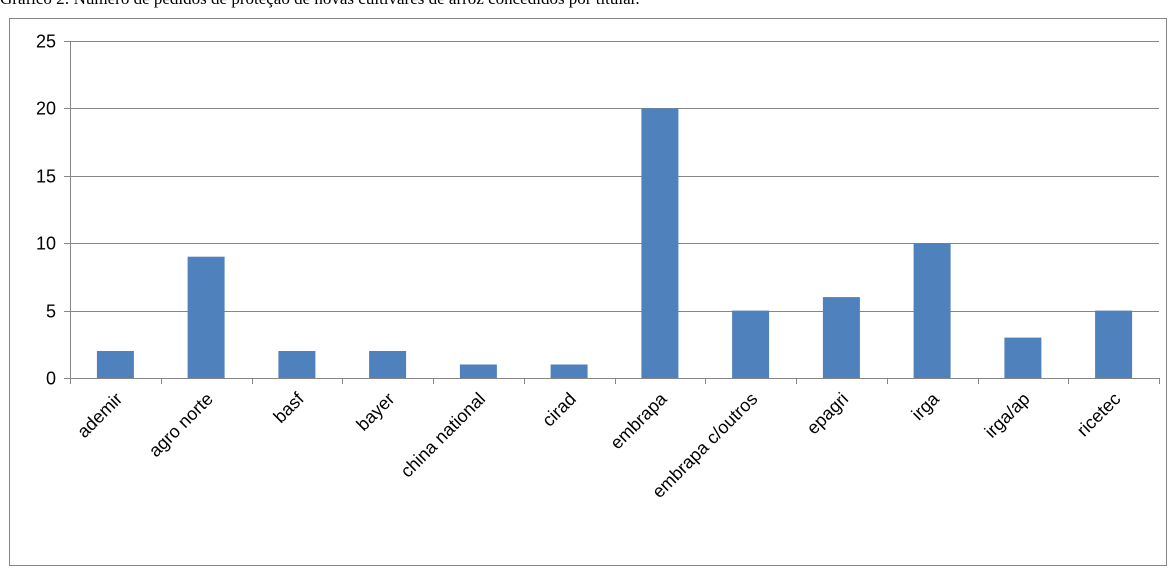 This screenshot has height=568, width=1173. What do you see at coordinates (51, 312) in the screenshot?
I see `y-tick-label: 5` at bounding box center [51, 312].